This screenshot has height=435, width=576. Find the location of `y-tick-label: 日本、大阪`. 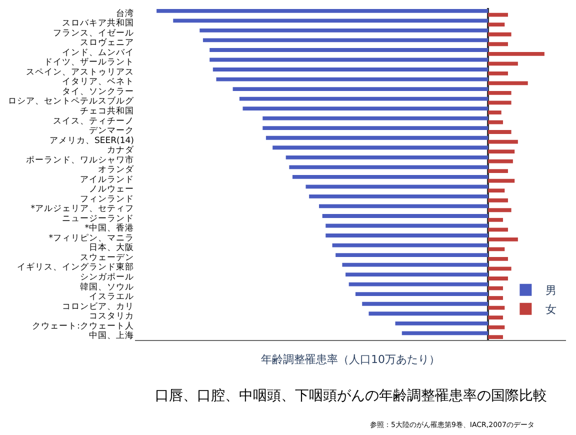

y-tick-label: 日本、大阪 is located at coordinates (111, 248).